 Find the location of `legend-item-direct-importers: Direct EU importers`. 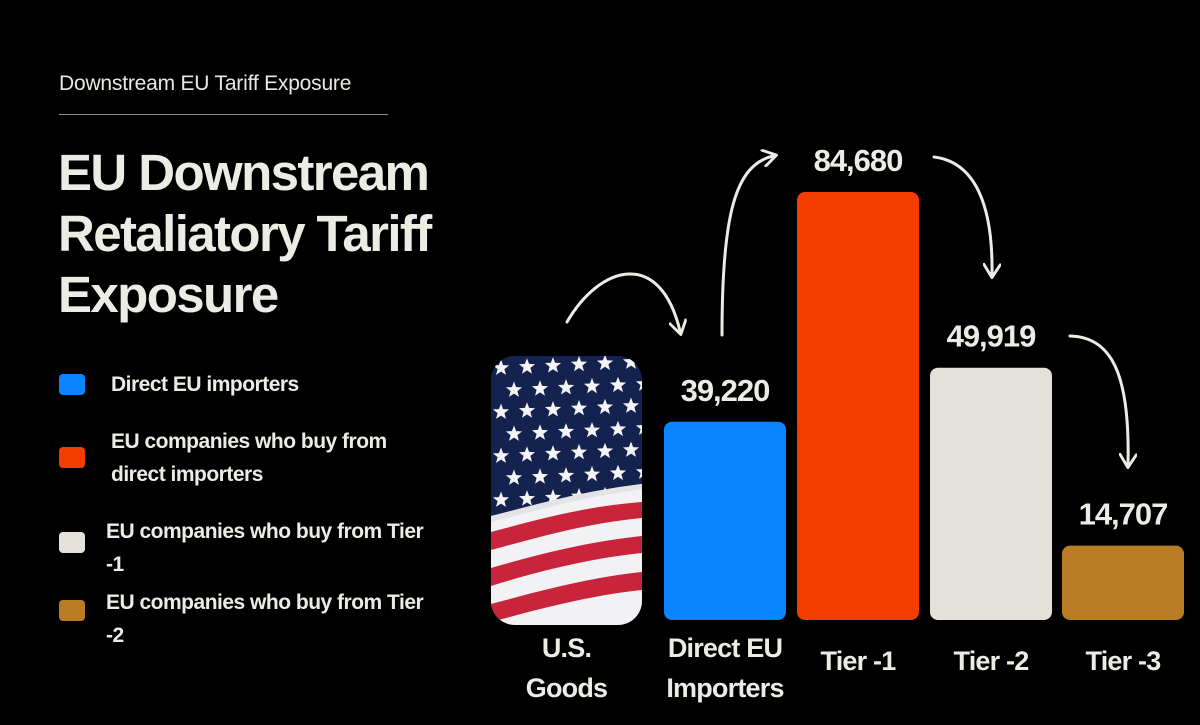

legend-item-direct-importers: Direct EU importers is located at coordinates (245, 384).